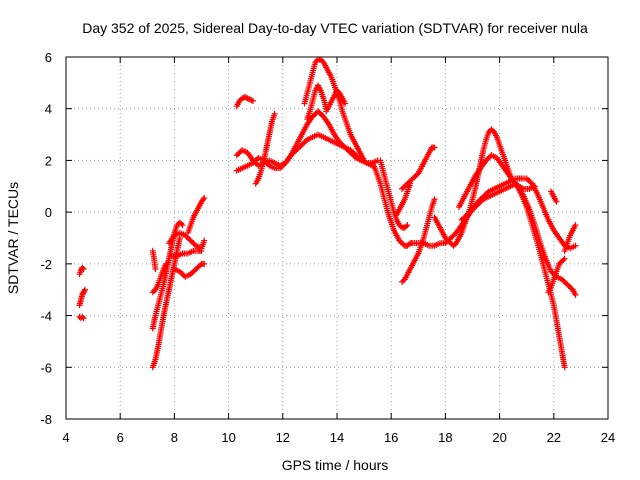  I want to click on series-track-af, so click(570, 238).